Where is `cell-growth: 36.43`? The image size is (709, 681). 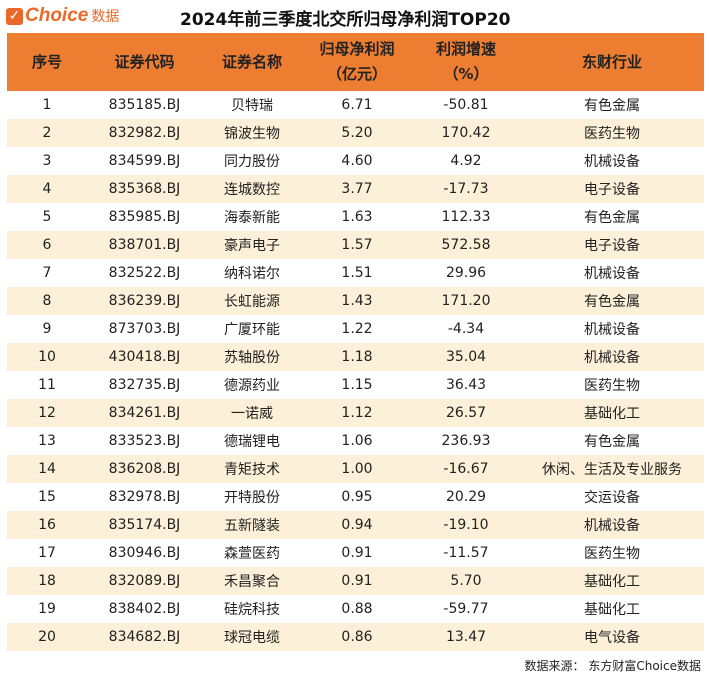
cell-growth: 36.43 is located at coordinates (466, 385).